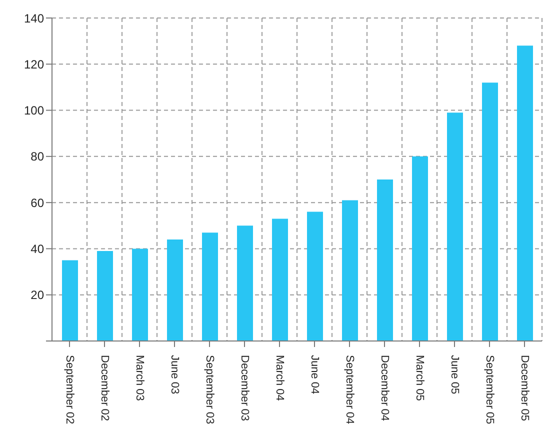 The height and width of the screenshot is (437, 550). Describe the element at coordinates (244, 388) in the screenshot. I see `x-tick-label: December 03` at that location.